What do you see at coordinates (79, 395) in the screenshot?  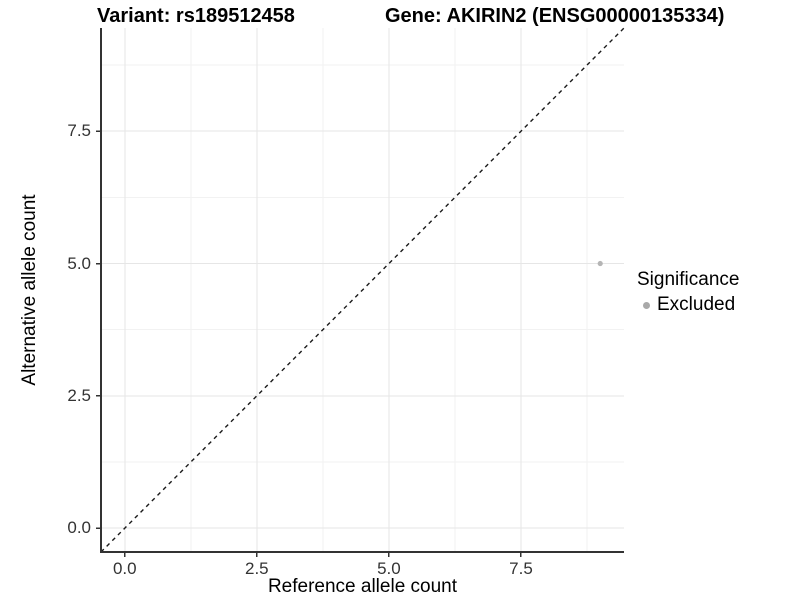 I see `y-tick-label: 2.5` at bounding box center [79, 395].